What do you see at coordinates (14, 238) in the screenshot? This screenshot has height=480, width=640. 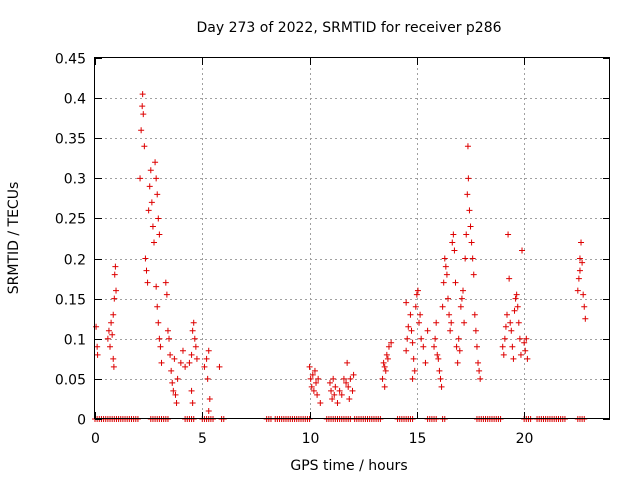 I see `y-axis-label: SRMTID / TECUs` at bounding box center [14, 238].